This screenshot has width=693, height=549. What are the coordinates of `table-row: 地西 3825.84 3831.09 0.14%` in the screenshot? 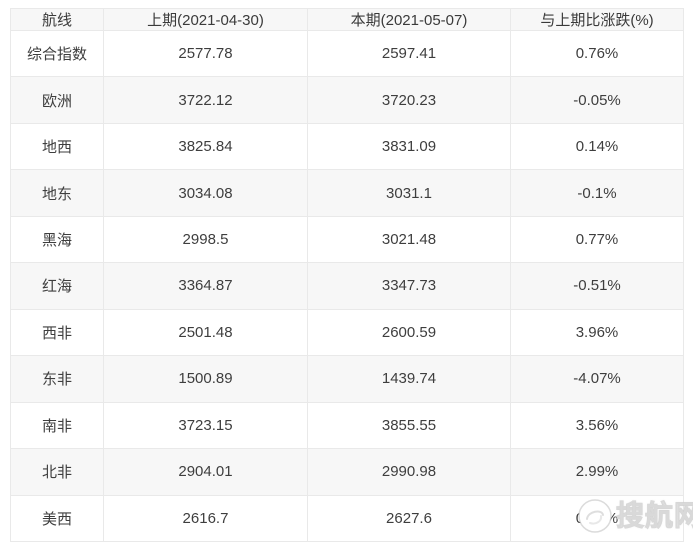 It's located at (347, 146).